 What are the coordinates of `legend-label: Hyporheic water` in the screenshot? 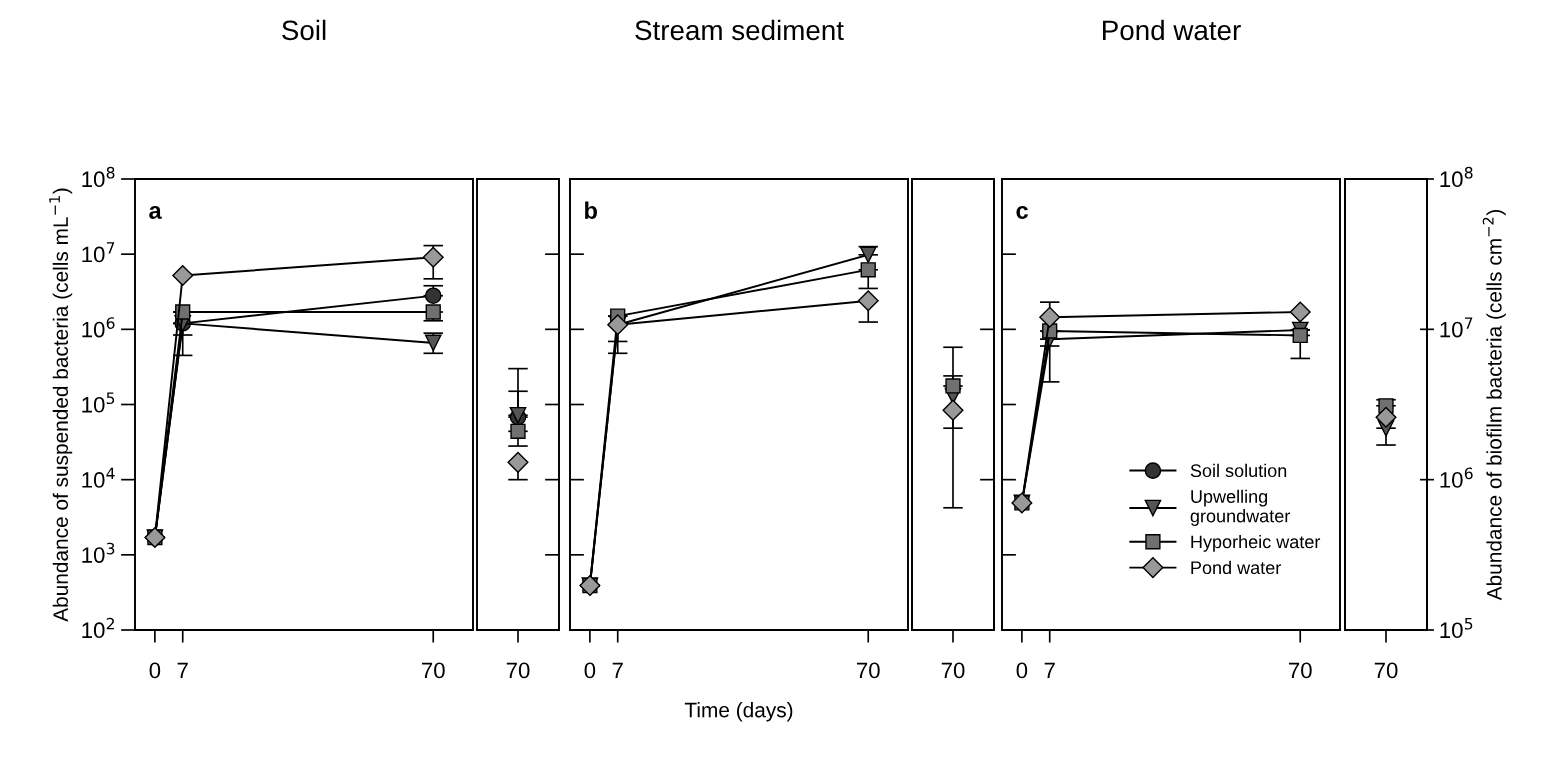 It's located at (1256, 543).